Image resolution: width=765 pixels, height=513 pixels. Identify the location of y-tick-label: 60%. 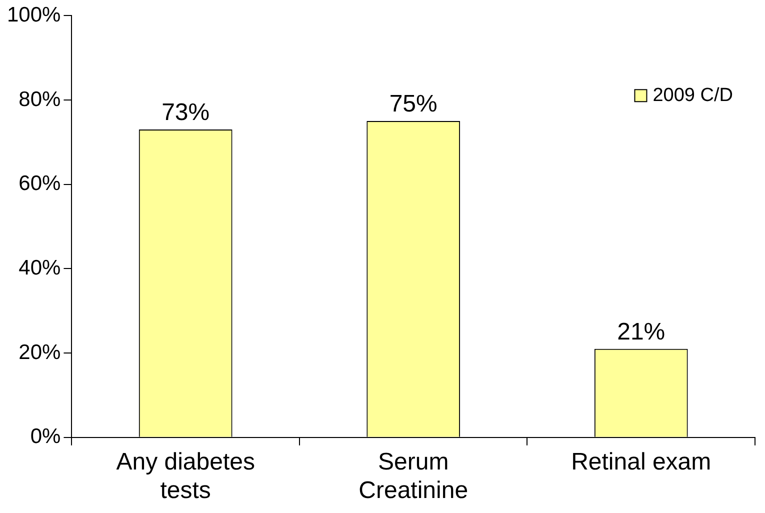
(39, 184).